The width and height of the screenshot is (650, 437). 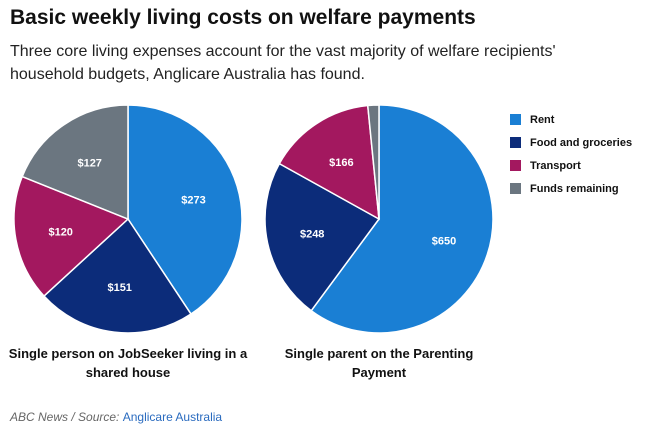 I want to click on footer-credit: ABC News / Source:, so click(x=66, y=417).